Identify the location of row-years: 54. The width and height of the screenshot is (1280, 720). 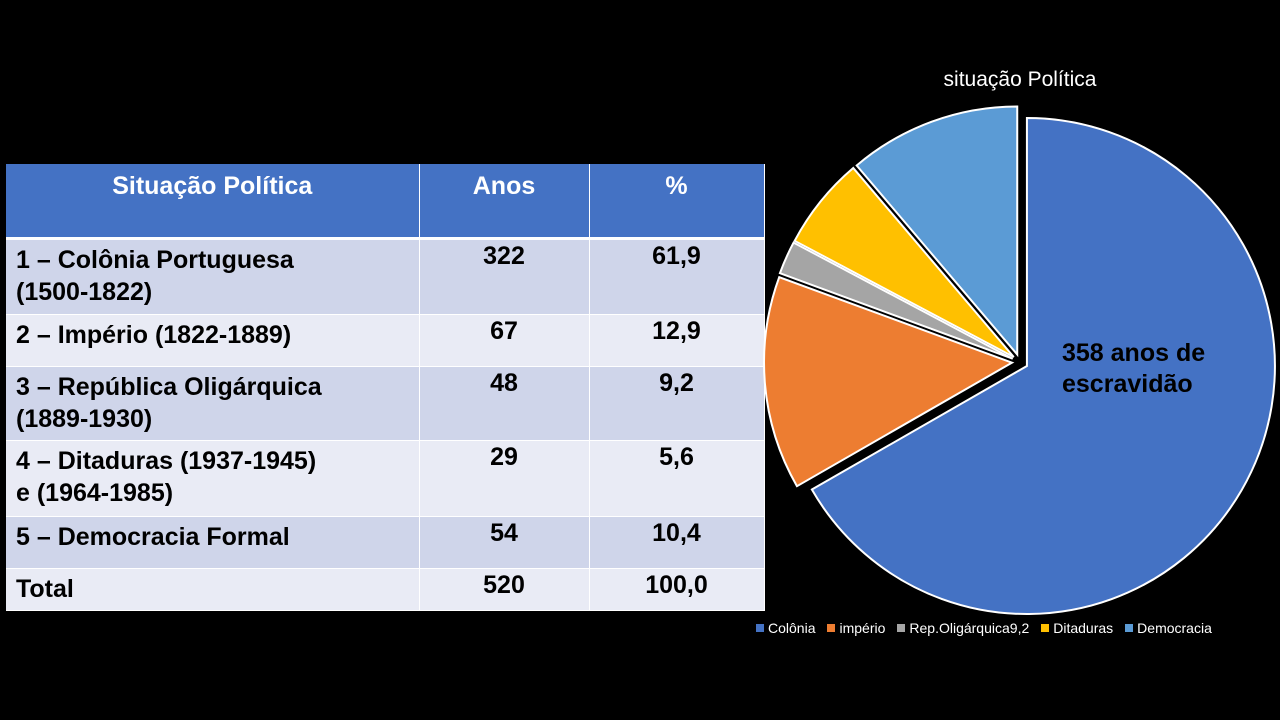
(504, 542).